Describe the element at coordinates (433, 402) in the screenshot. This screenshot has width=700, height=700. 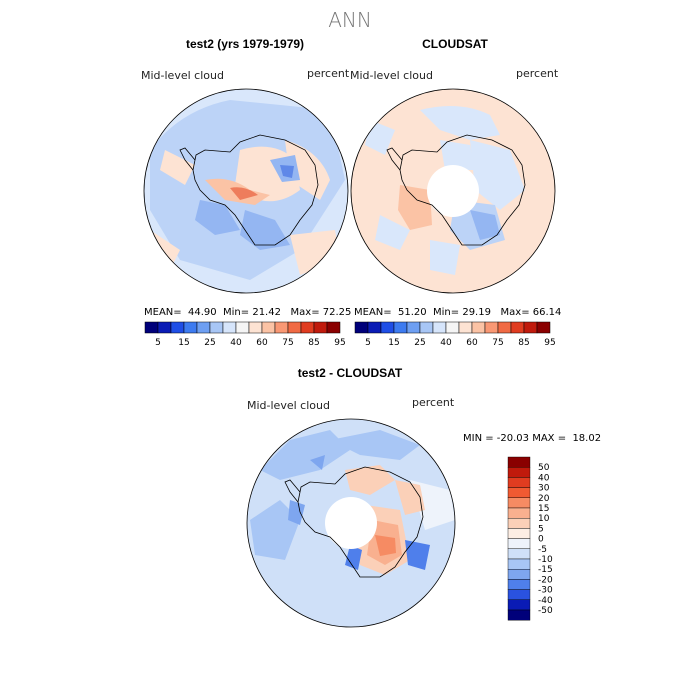
I see `diff-units: percent` at that location.